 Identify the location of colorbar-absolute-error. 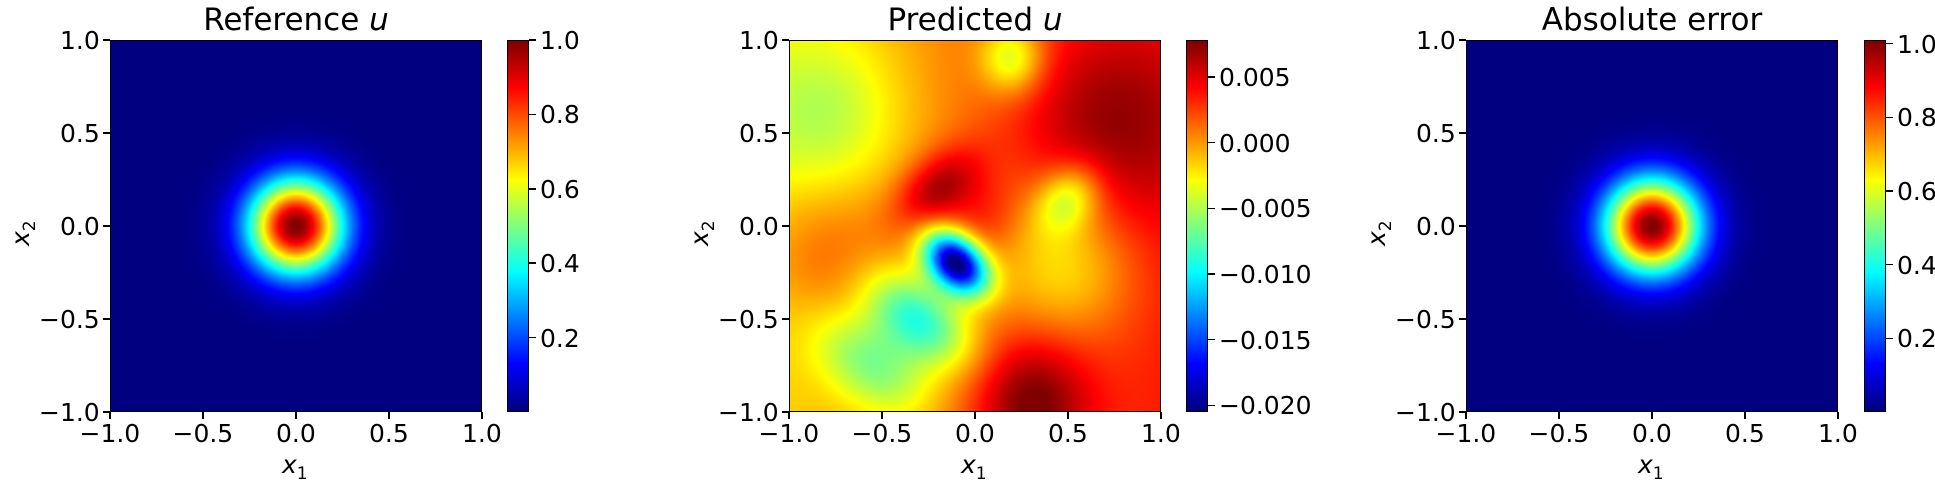
(1875, 226).